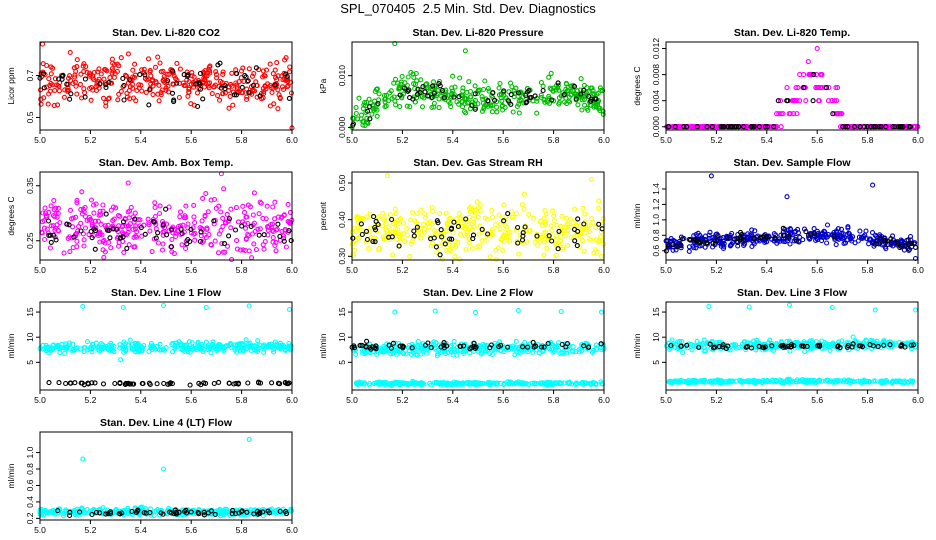 This screenshot has width=936, height=540. What do you see at coordinates (342, 312) in the screenshot?
I see `y-tick-label: 15` at bounding box center [342, 312].